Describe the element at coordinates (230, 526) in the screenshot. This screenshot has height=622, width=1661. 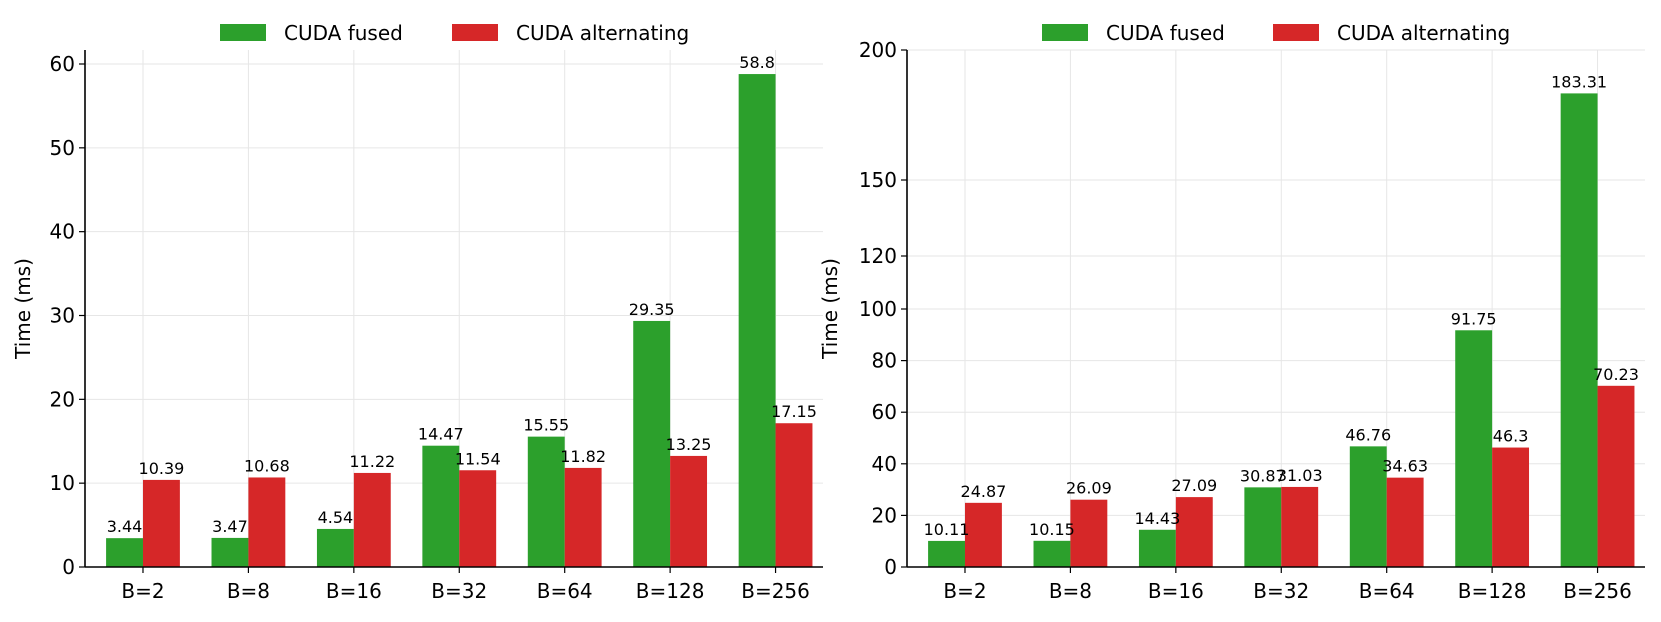
I see `bar-label-fused-B8: 3.47` at that location.